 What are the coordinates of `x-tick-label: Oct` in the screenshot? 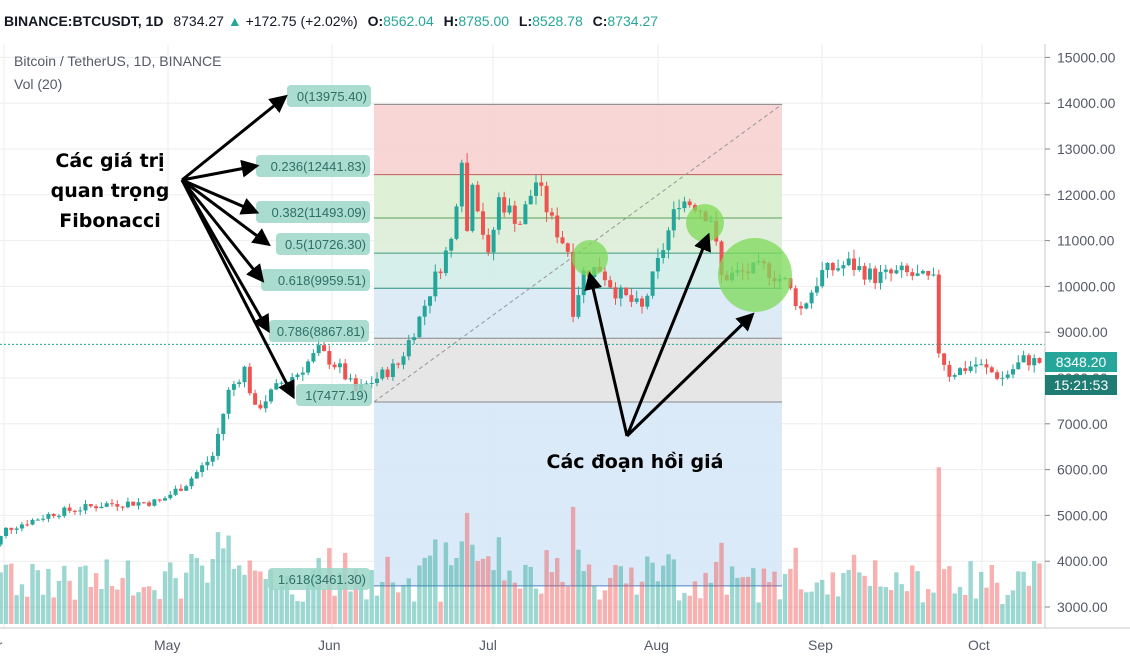 It's located at (979, 645).